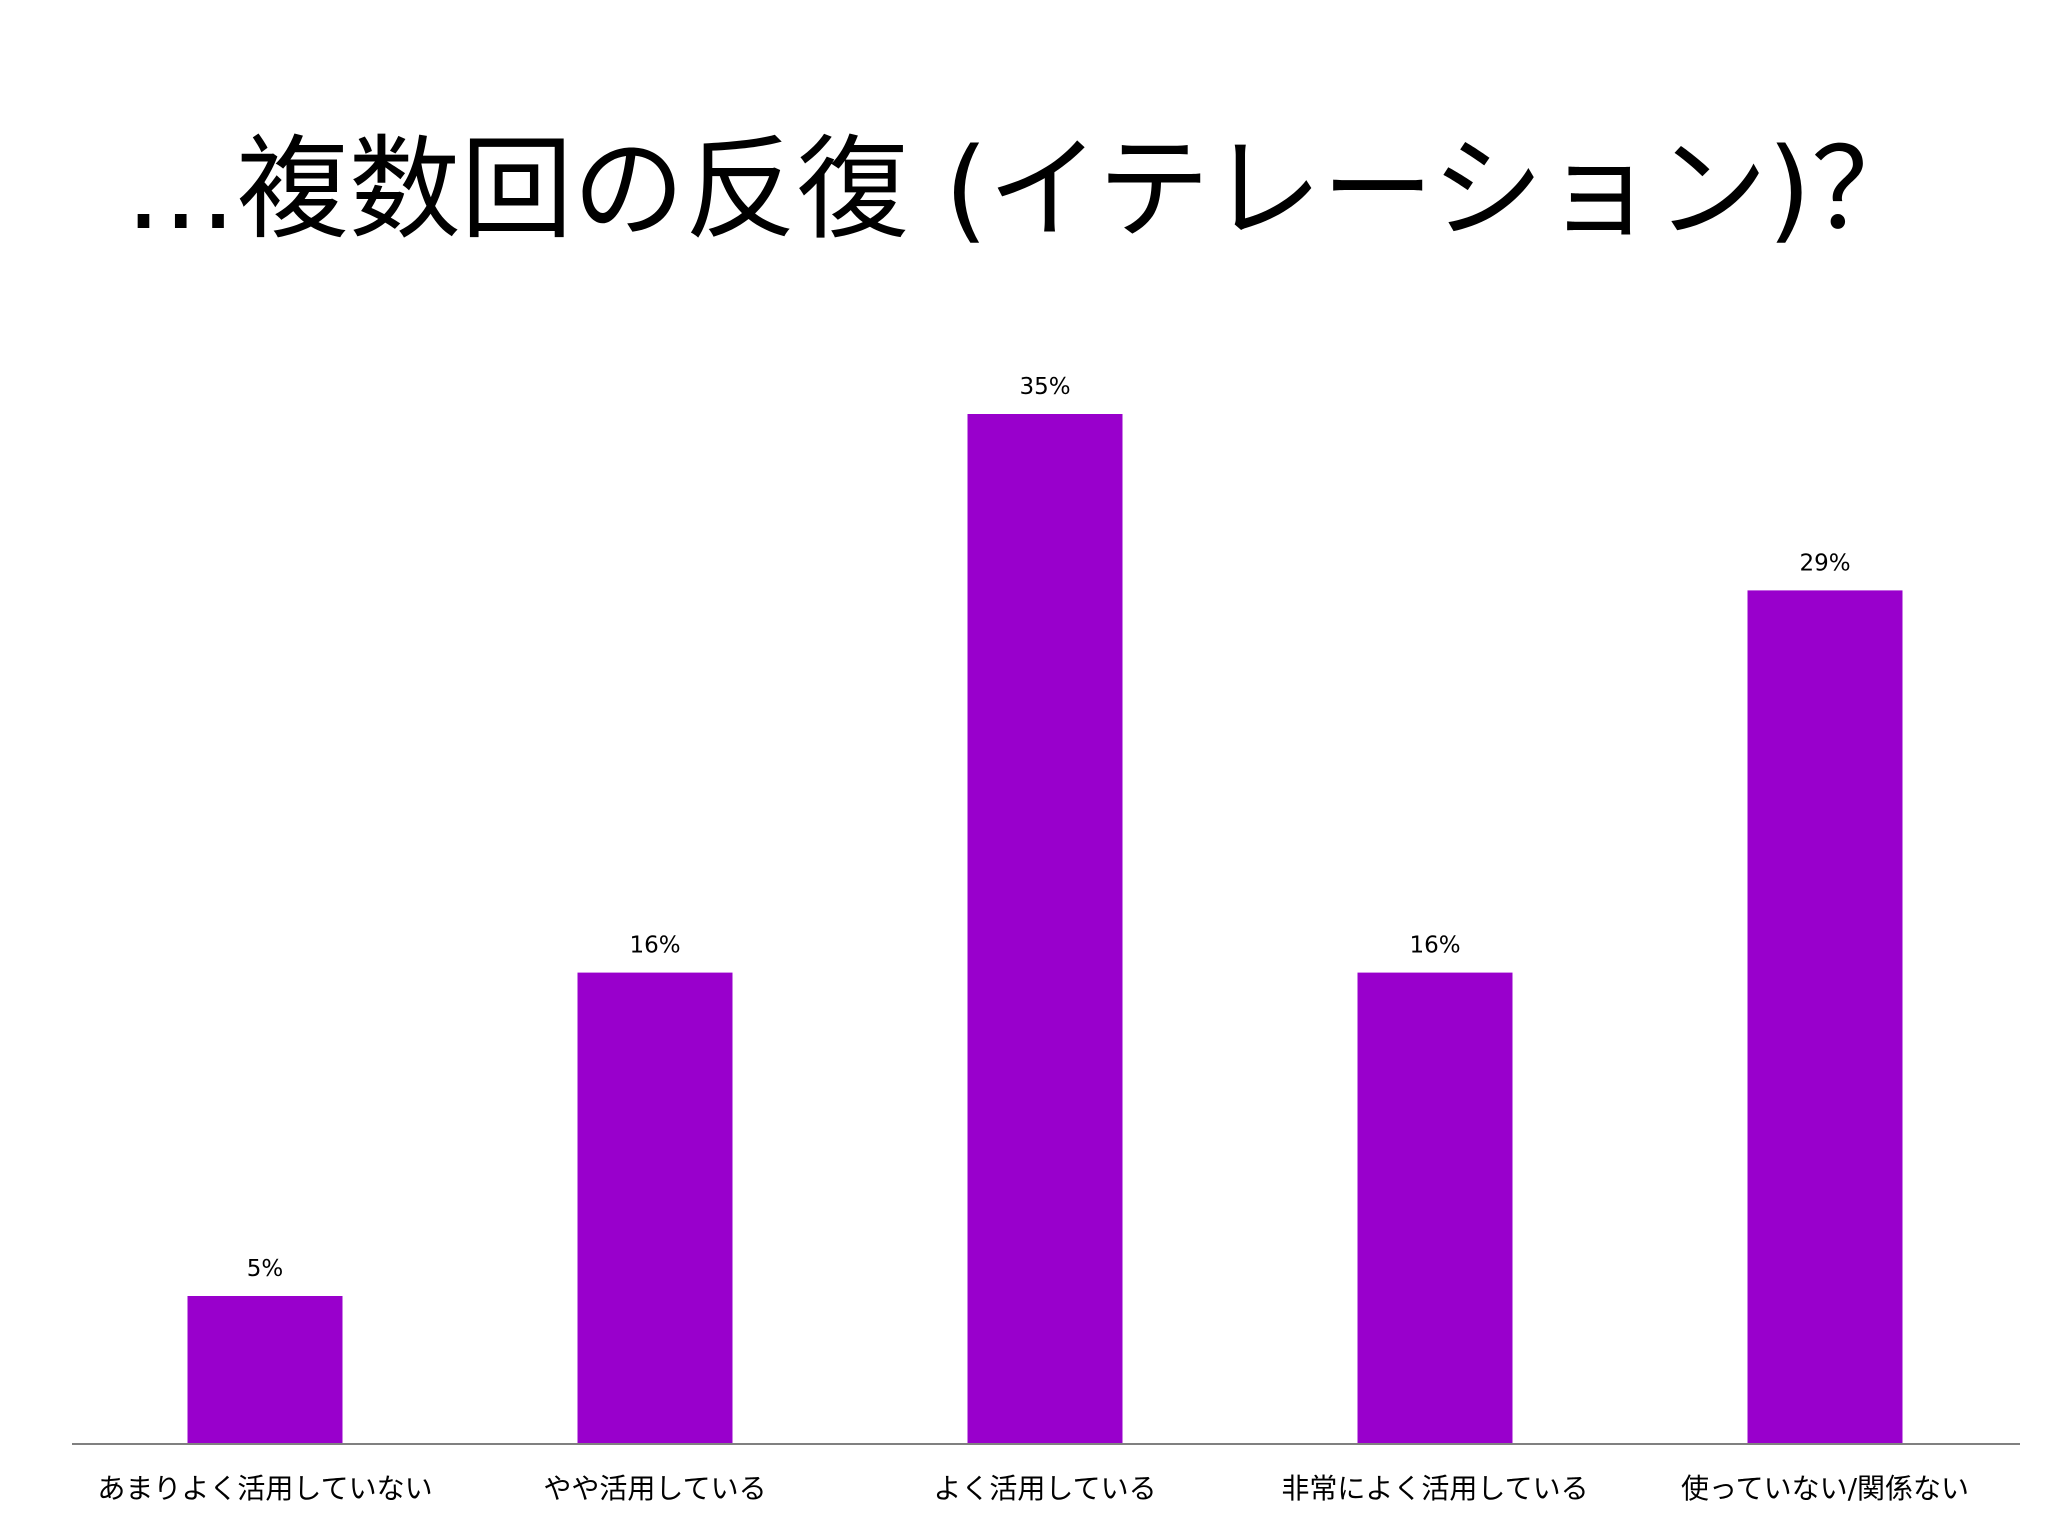 Image resolution: width=2048 pixels, height=1536 pixels. I want to click on category-label-2: やや活用している, so click(654, 1488).